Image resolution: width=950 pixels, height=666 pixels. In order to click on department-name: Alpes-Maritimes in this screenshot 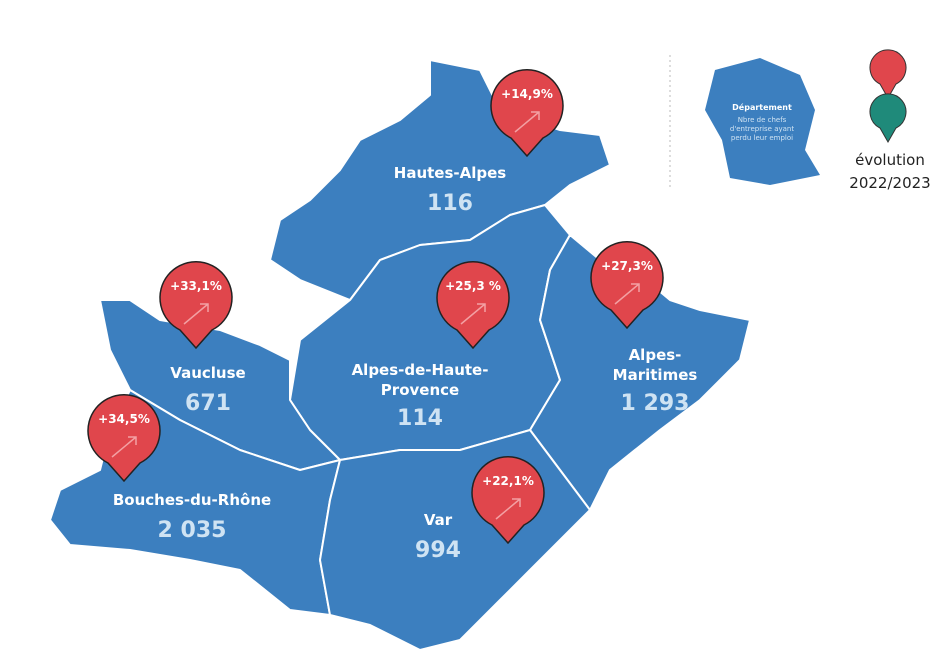, I will do `click(655, 365)`.